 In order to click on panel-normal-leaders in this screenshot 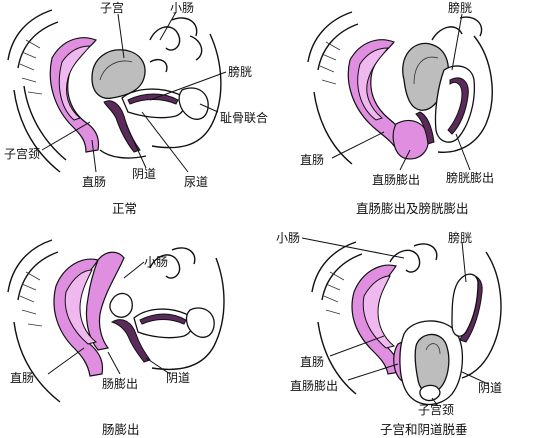, I will do `click(134, 92)`.